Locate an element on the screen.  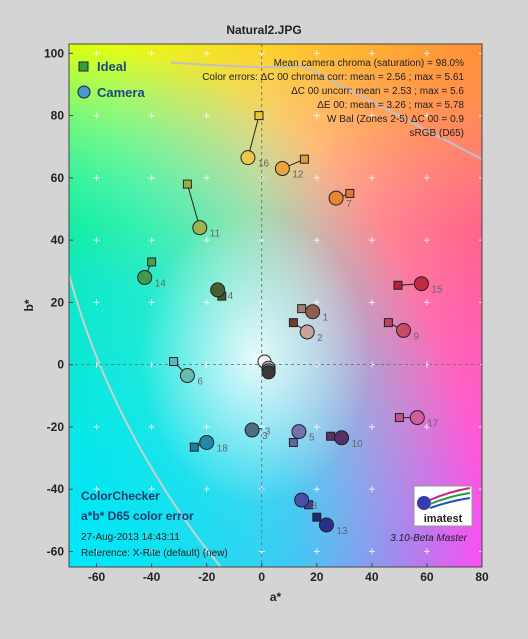
legend-ideal-marker is located at coordinates (83, 66).